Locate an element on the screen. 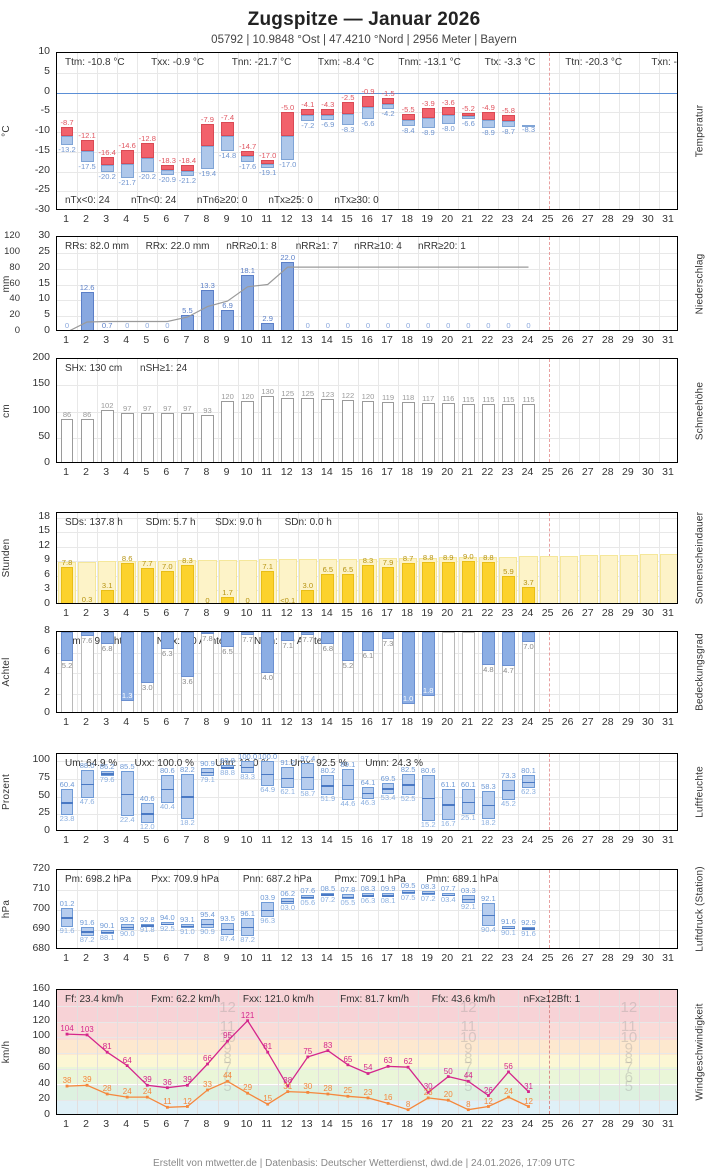 The width and height of the screenshot is (728, 1175). x-axis-tick: 3 is located at coordinates (106, 613).